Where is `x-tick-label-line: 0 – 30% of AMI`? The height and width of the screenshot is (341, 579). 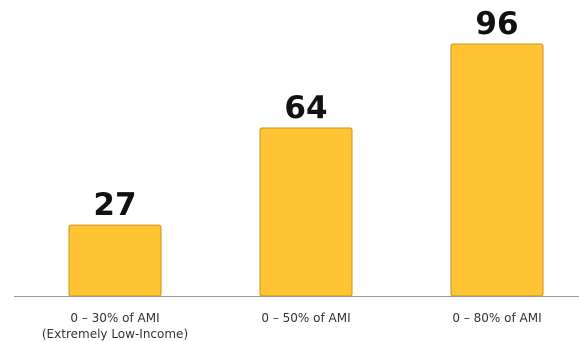
x-tick-label-line: 0 – 30% of AMI is located at coordinates (114, 318).